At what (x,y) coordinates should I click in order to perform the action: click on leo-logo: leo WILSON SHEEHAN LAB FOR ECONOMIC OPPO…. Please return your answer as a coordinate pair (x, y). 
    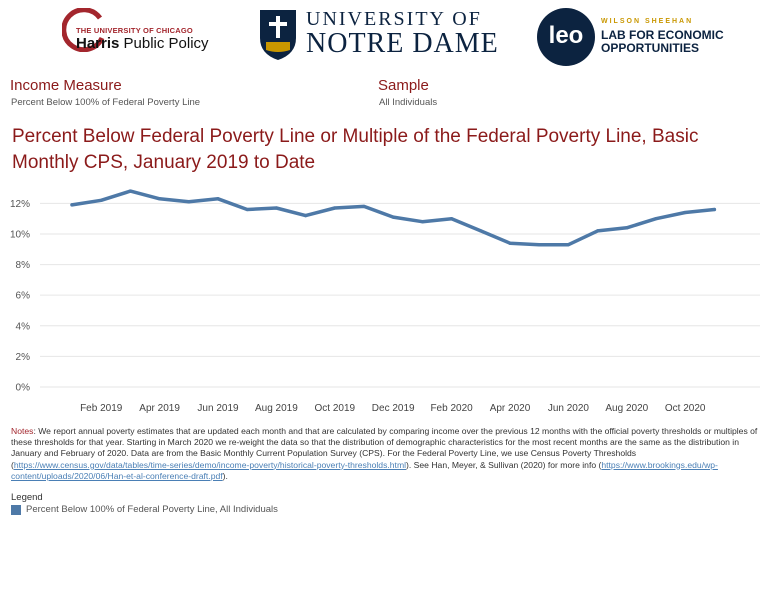
    Looking at the image, I should click on (632, 38).